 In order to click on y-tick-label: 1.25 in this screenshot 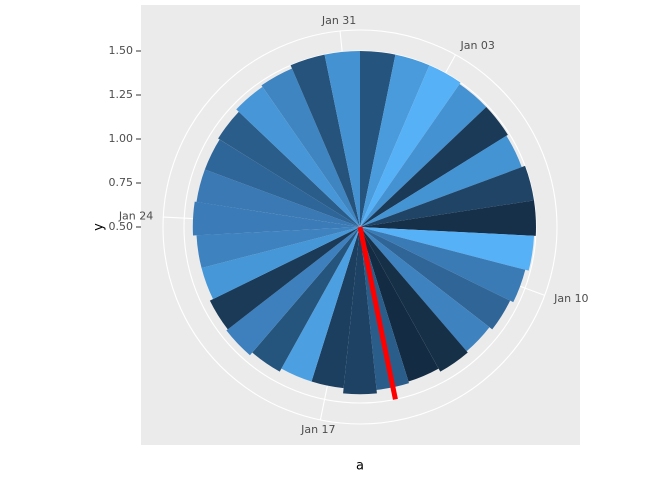, I will do `click(121, 94)`.